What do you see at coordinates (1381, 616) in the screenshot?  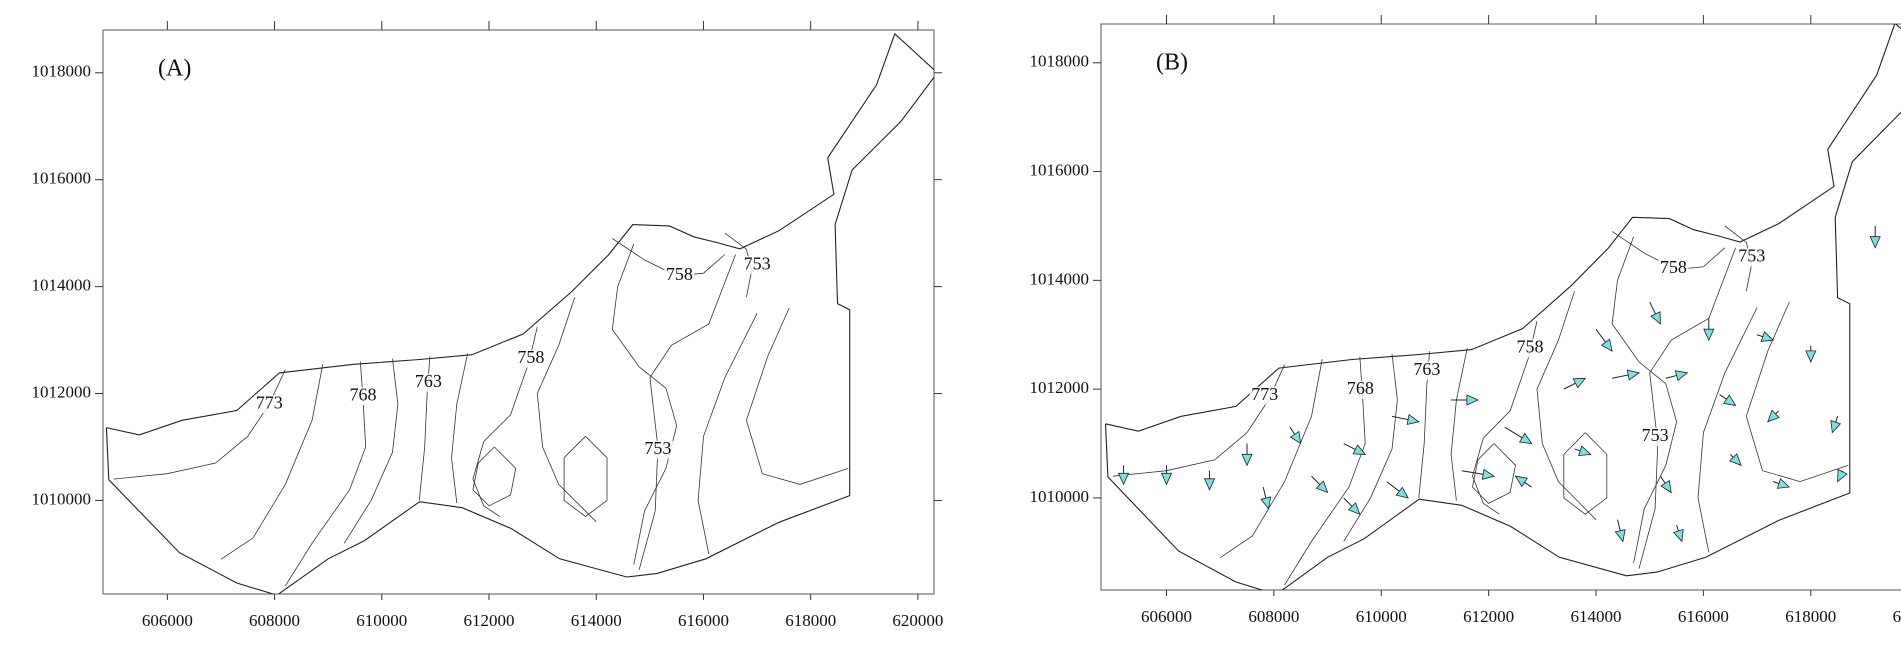 I see `x-tick-label: 610000` at bounding box center [1381, 616].